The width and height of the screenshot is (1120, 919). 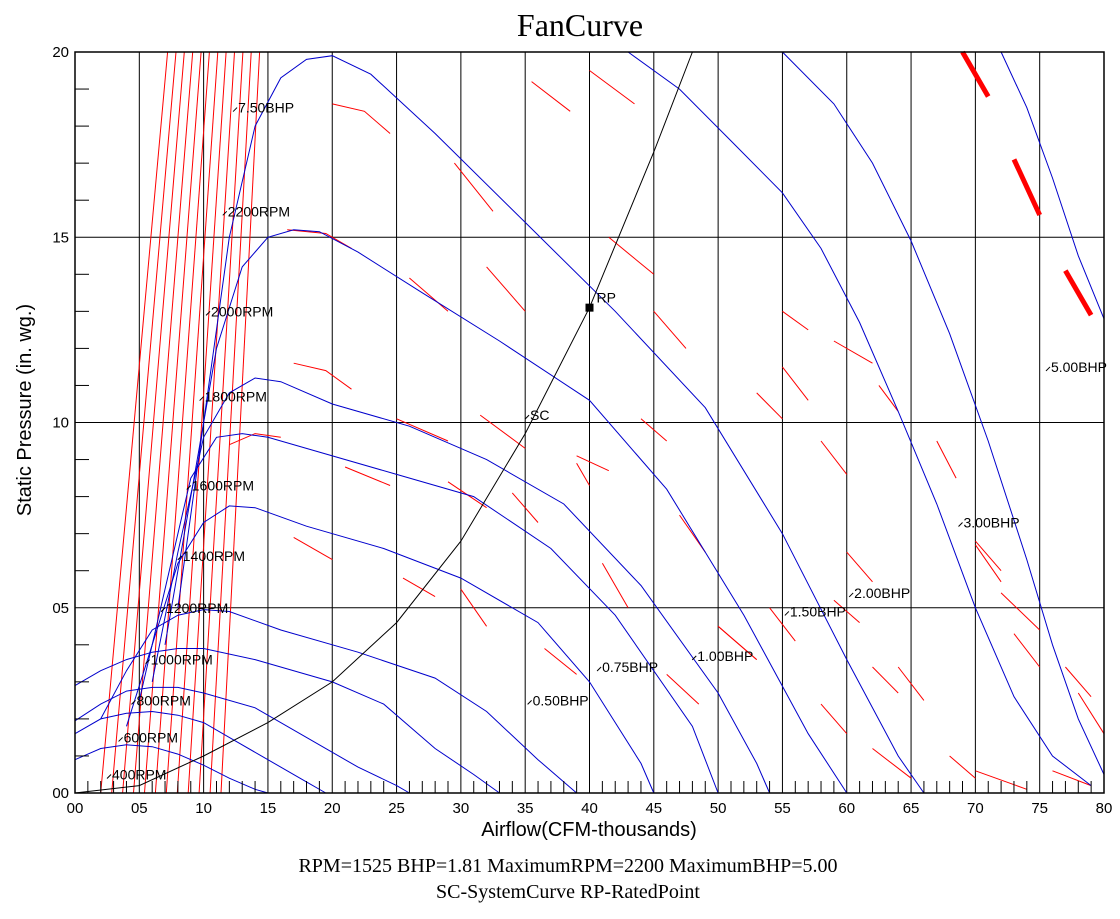 What do you see at coordinates (139, 808) in the screenshot?
I see `x-tick-label: 05` at bounding box center [139, 808].